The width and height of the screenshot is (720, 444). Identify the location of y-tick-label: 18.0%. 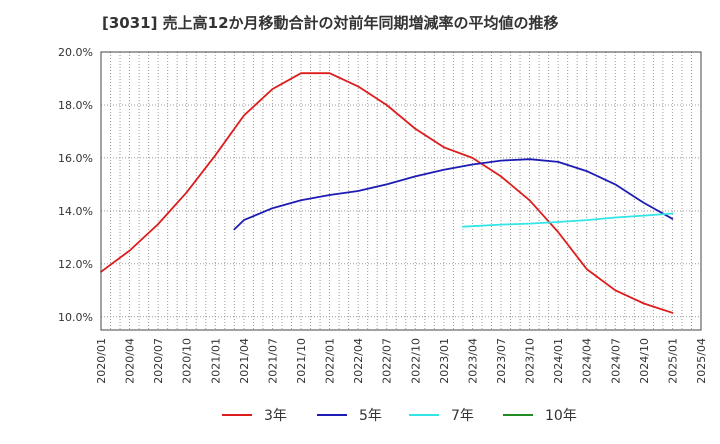
(75, 105).